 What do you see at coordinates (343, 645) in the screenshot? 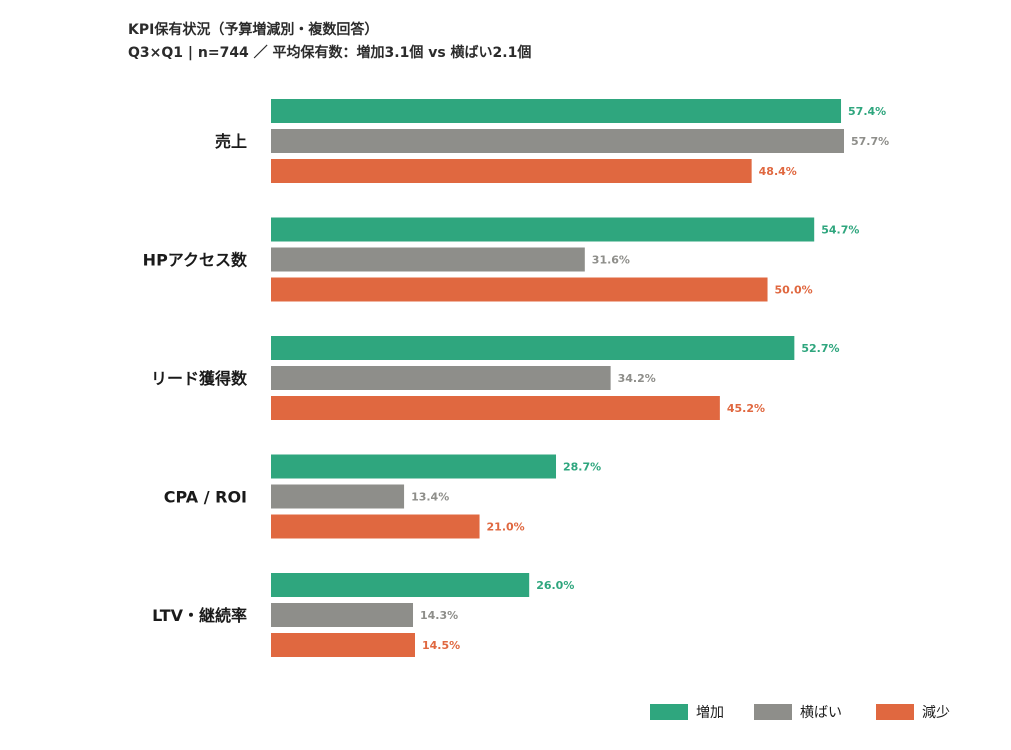
I see `bar-ltv-decrease` at bounding box center [343, 645].